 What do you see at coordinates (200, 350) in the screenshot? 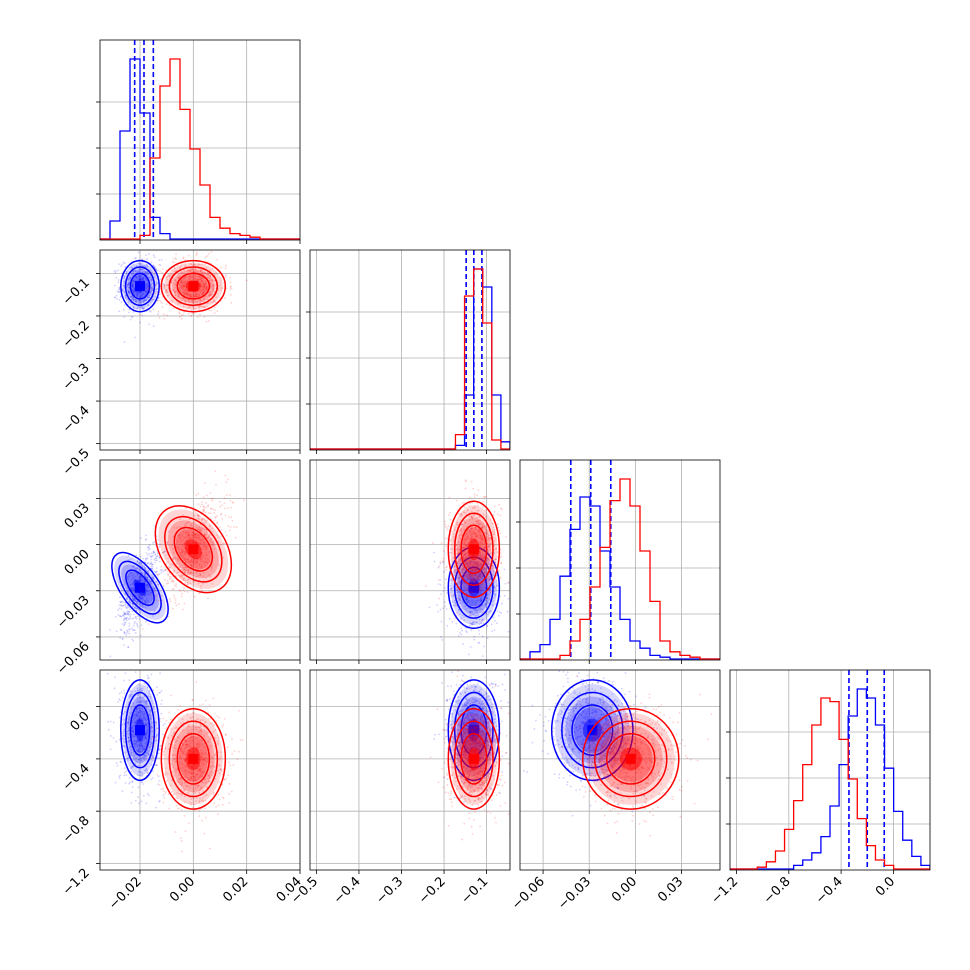
I see `axes-frame` at bounding box center [200, 350].